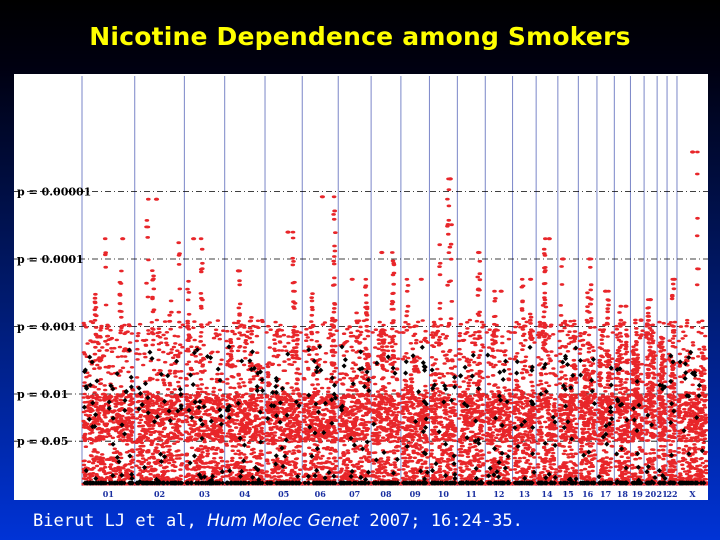 Image resolution: width=720 pixels, height=540 pixels. Describe the element at coordinates (123, 239) in the screenshot. I see `snp-peak-point` at that location.